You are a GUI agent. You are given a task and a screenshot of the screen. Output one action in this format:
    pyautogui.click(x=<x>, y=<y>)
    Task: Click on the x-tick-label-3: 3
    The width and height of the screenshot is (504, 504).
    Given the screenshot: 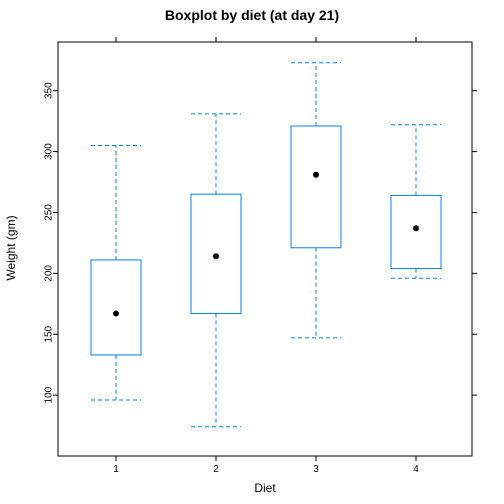 What is the action you would take?
    pyautogui.click(x=316, y=469)
    